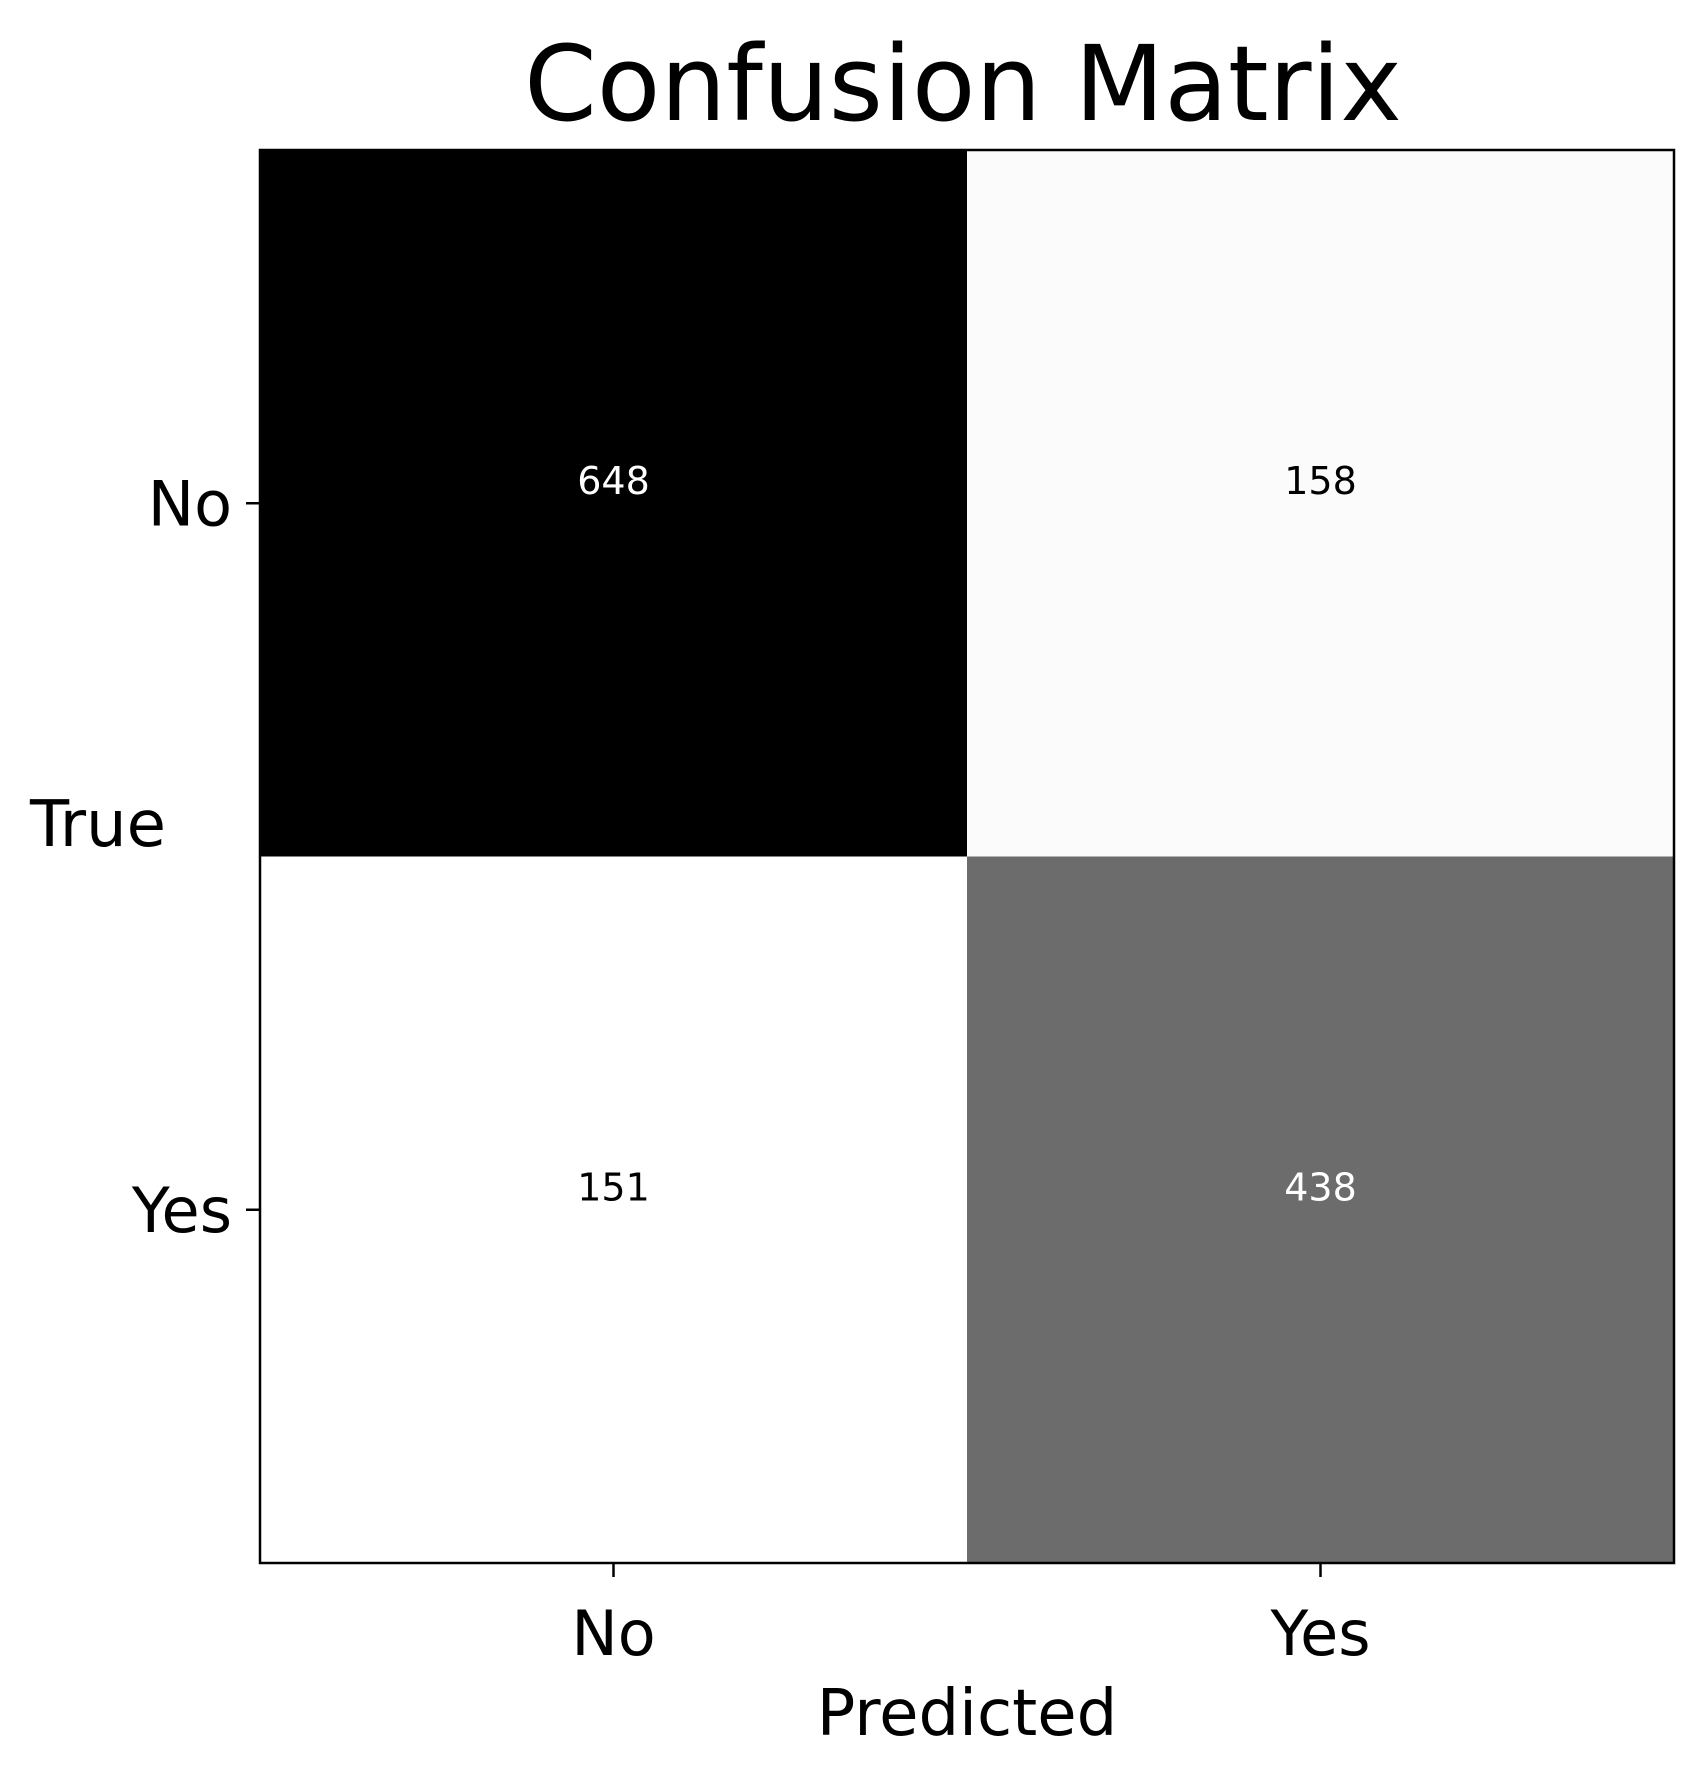 The width and height of the screenshot is (1697, 1770). What do you see at coordinates (967, 1714) in the screenshot?
I see `x-axis-label: Predicted` at bounding box center [967, 1714].